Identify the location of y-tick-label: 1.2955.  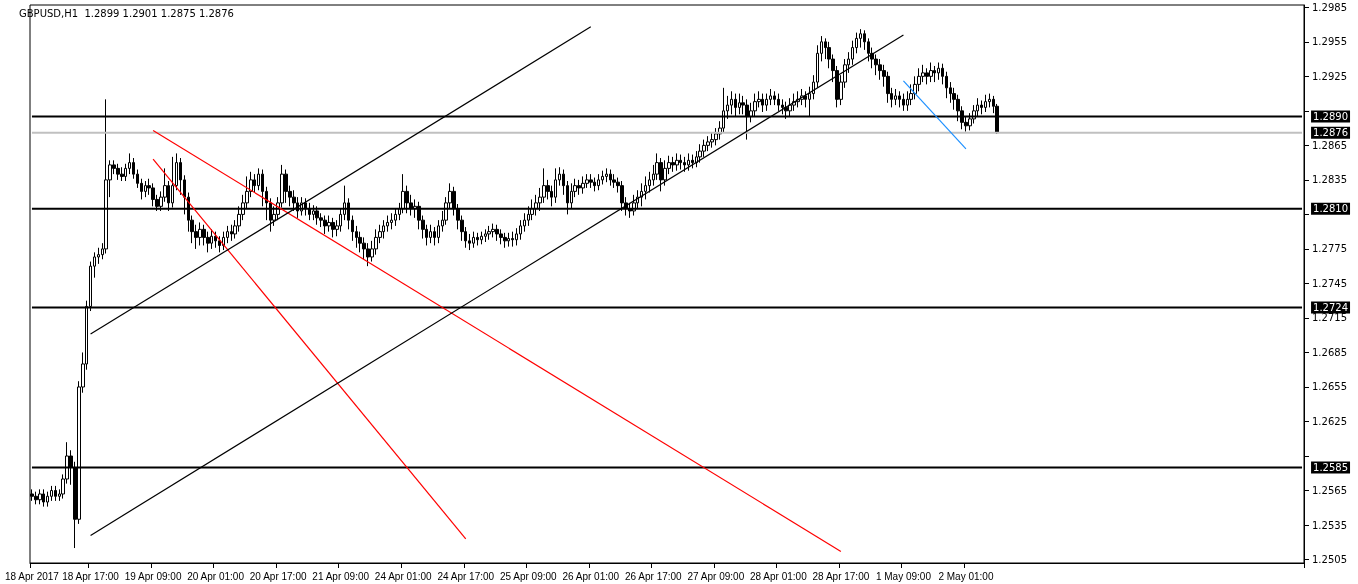
(1329, 42).